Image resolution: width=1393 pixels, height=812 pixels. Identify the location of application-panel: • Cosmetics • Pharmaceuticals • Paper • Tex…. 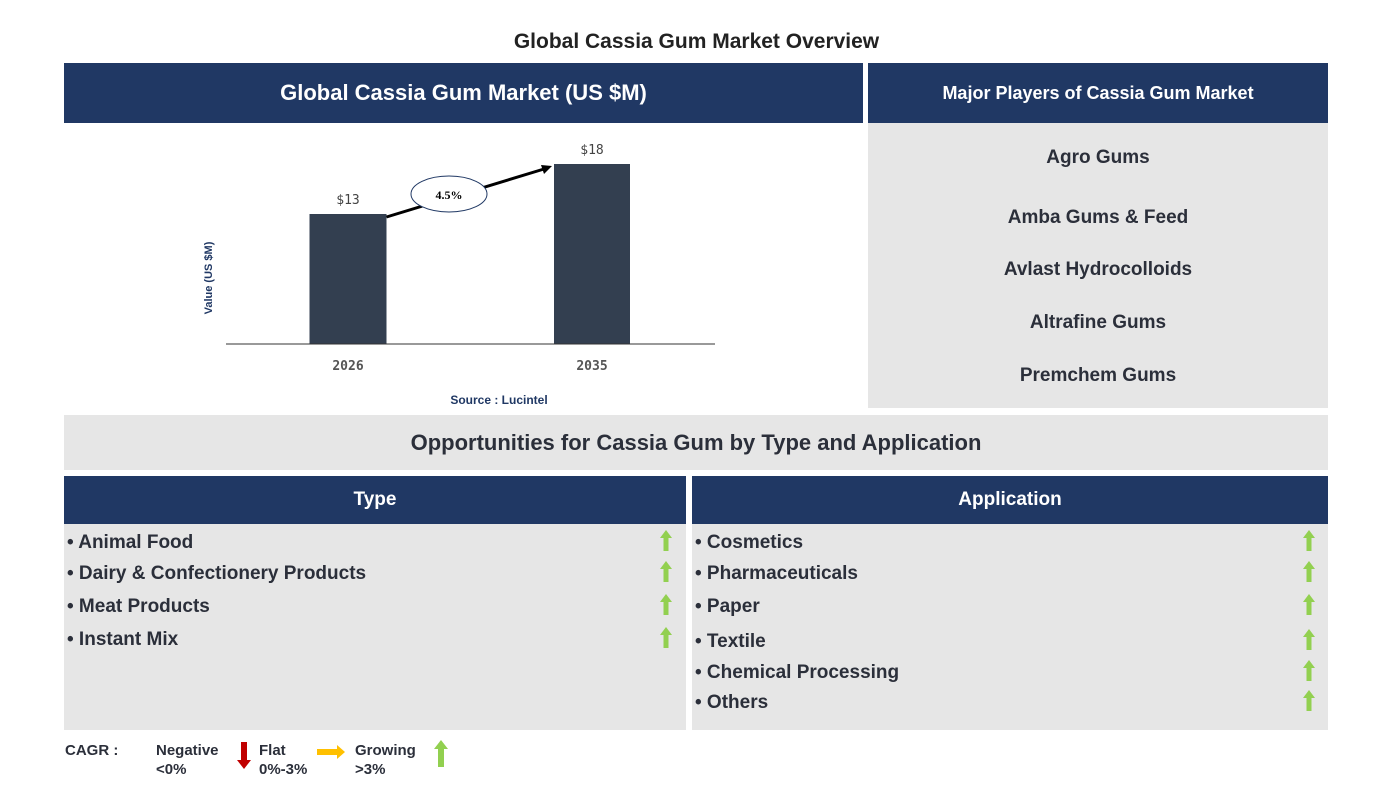
(1010, 627).